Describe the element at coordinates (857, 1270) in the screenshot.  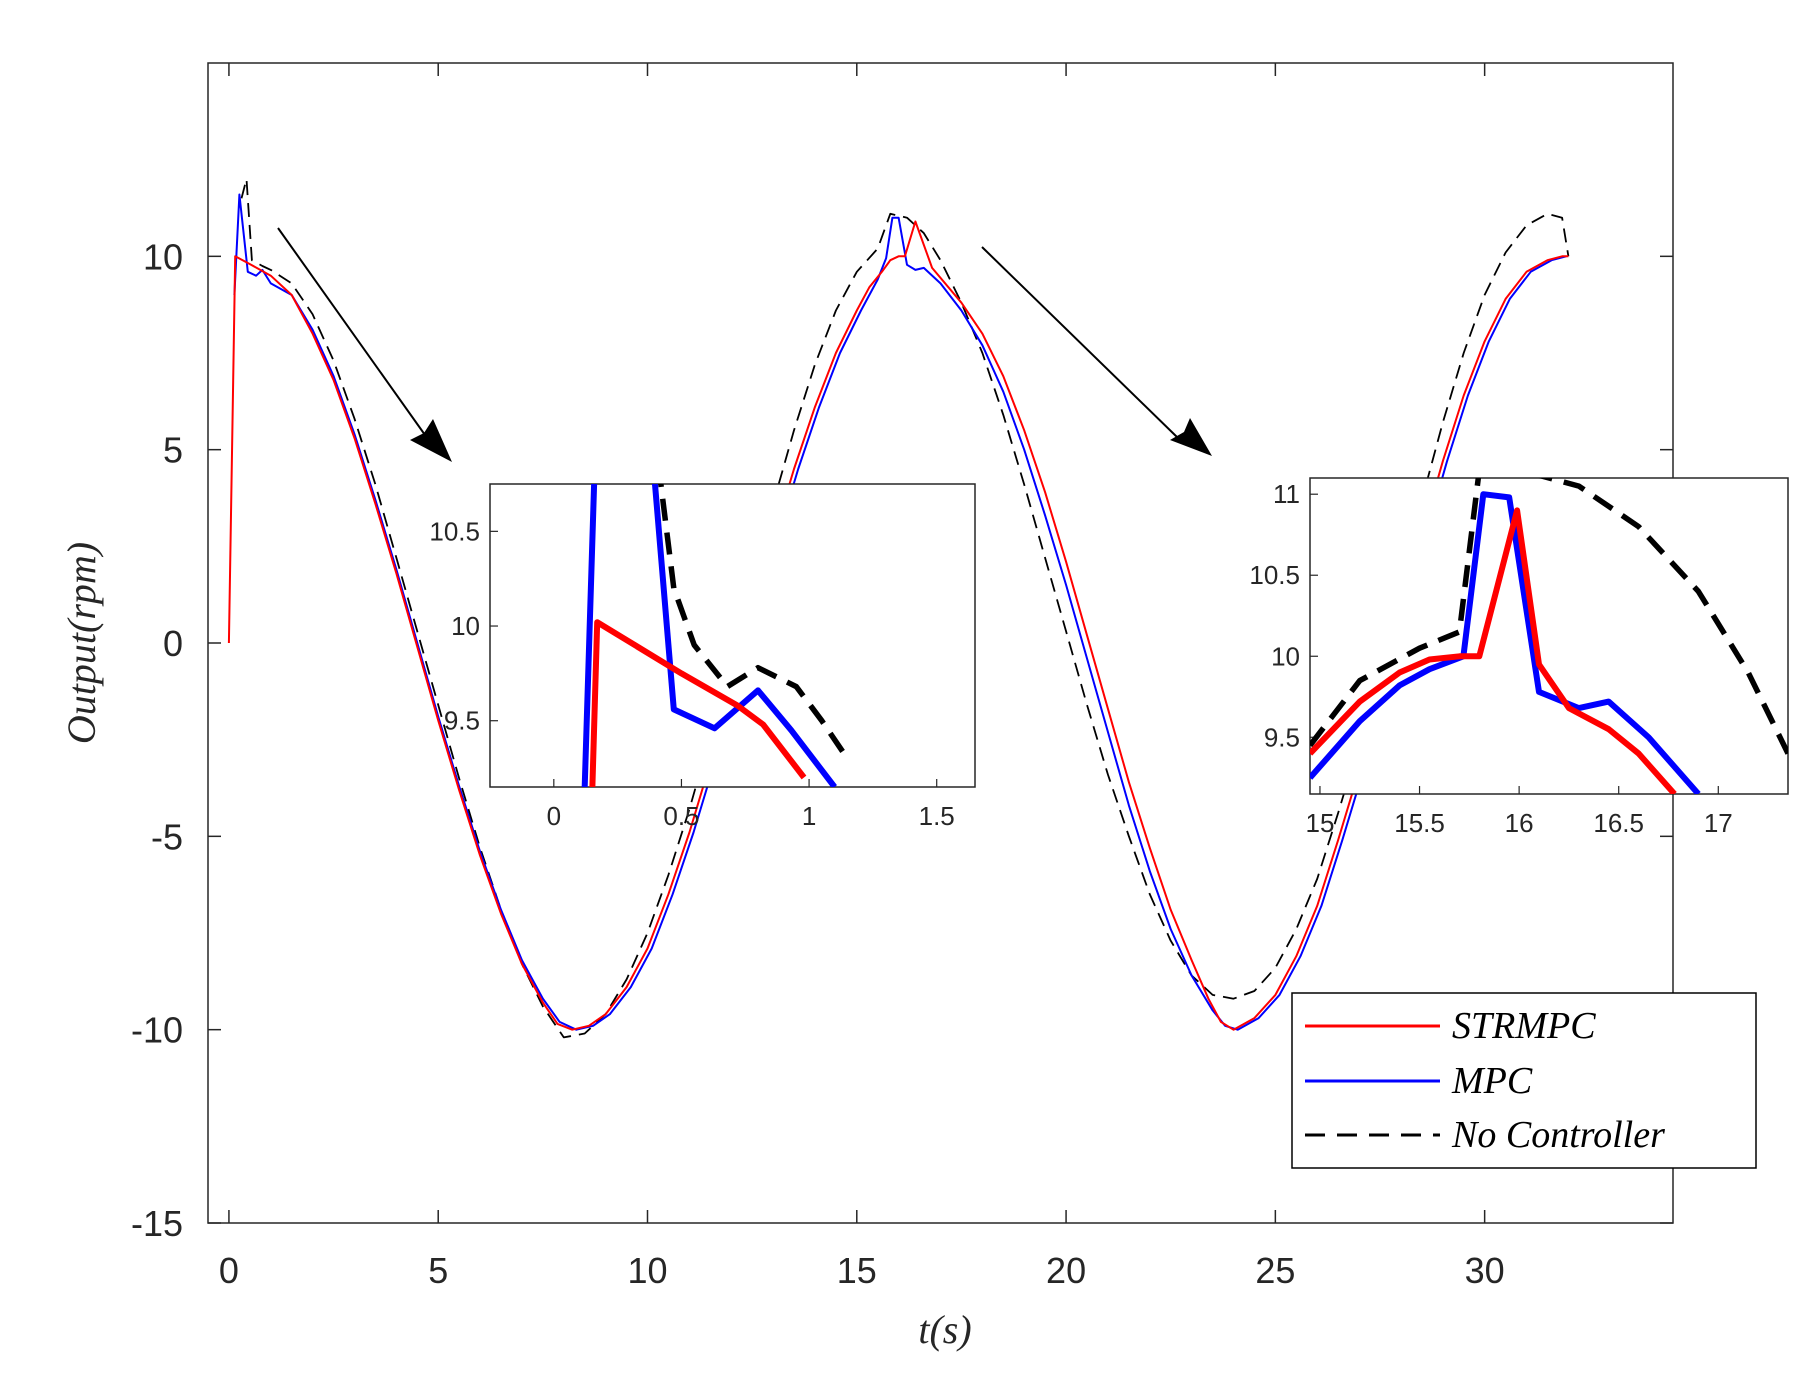
I see `x-tick-label: 15` at that location.